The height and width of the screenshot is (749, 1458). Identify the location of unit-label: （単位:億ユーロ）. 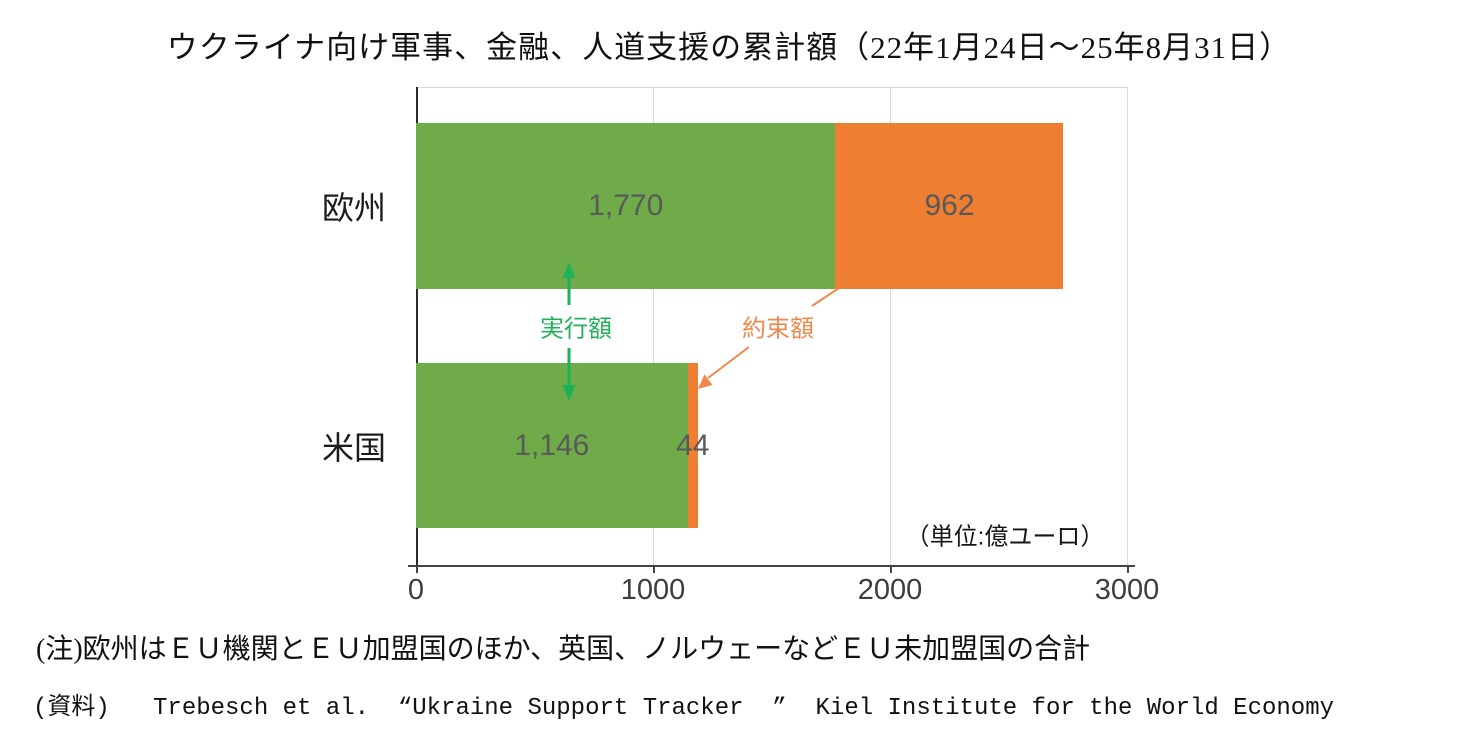
(1005, 537).